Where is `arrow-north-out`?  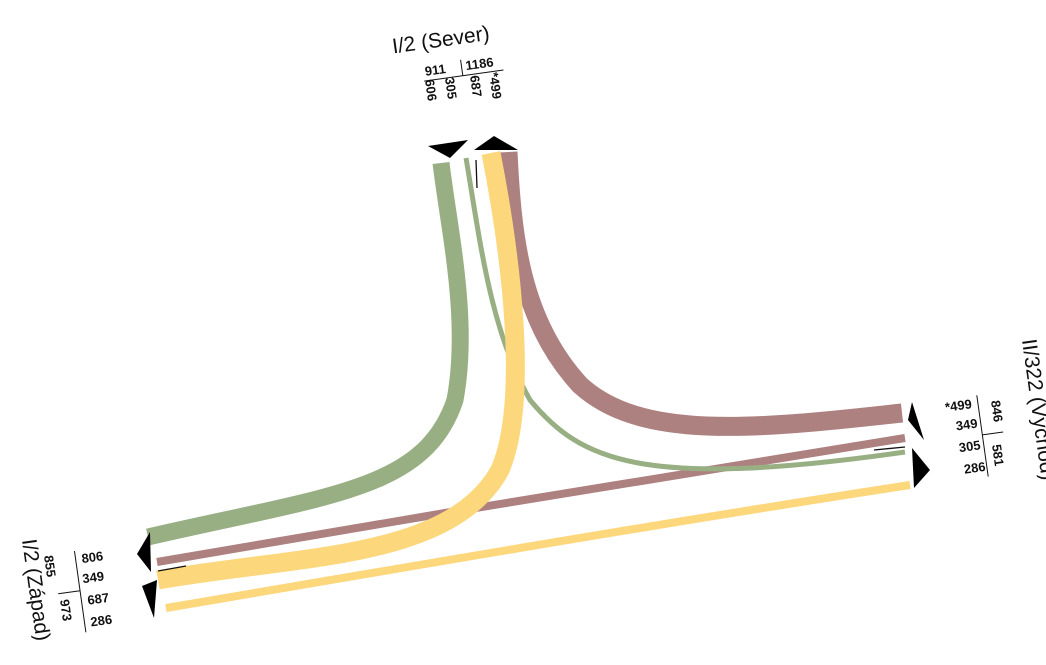
arrow-north-out is located at coordinates (496, 143).